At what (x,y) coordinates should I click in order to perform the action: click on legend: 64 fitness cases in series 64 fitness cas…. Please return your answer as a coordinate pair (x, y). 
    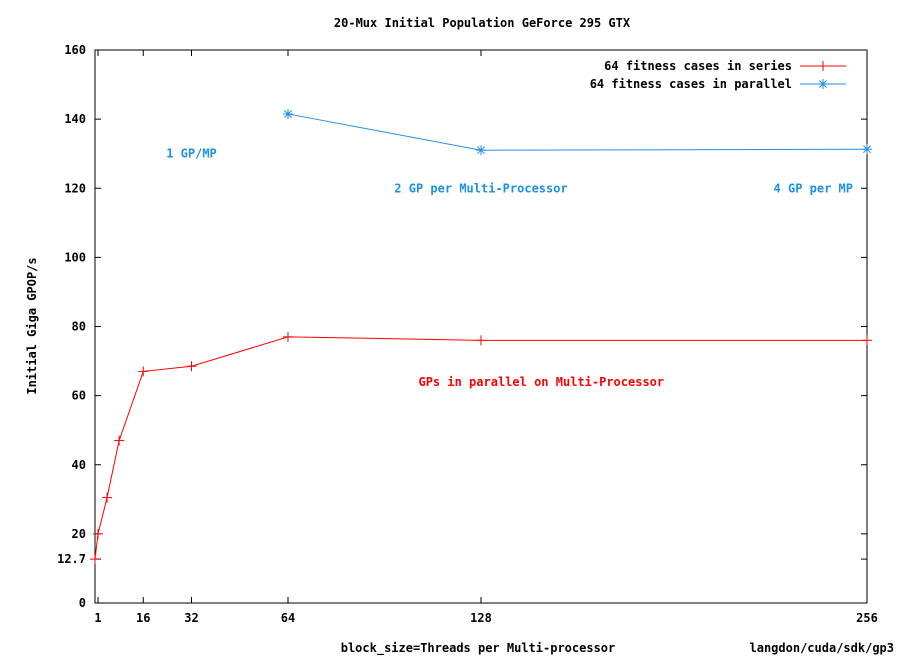
    Looking at the image, I should click on (718, 75).